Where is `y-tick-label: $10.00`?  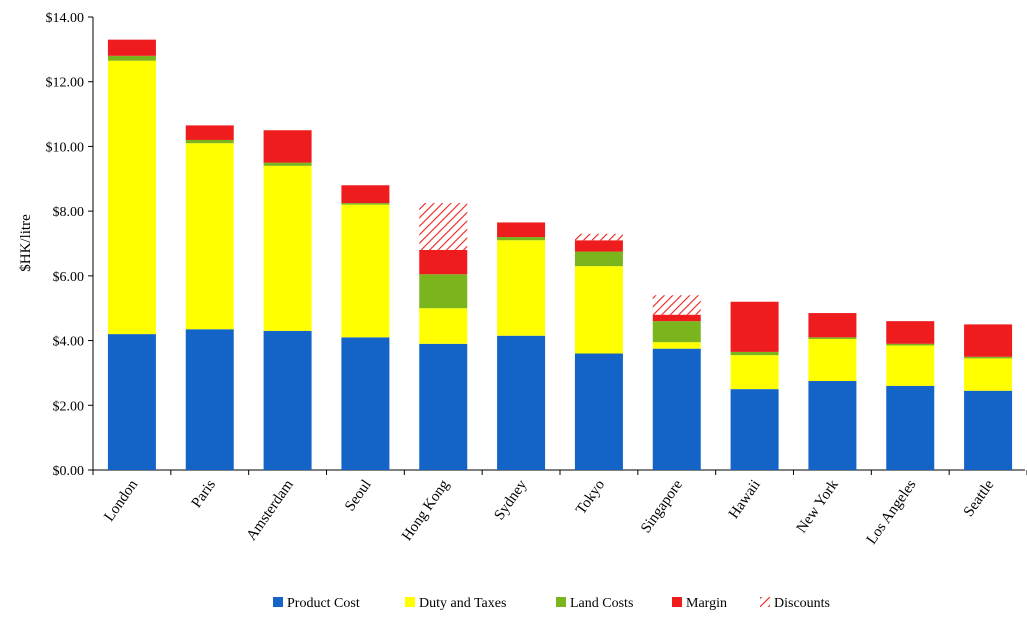
y-tick-label: $10.00 is located at coordinates (65, 147).